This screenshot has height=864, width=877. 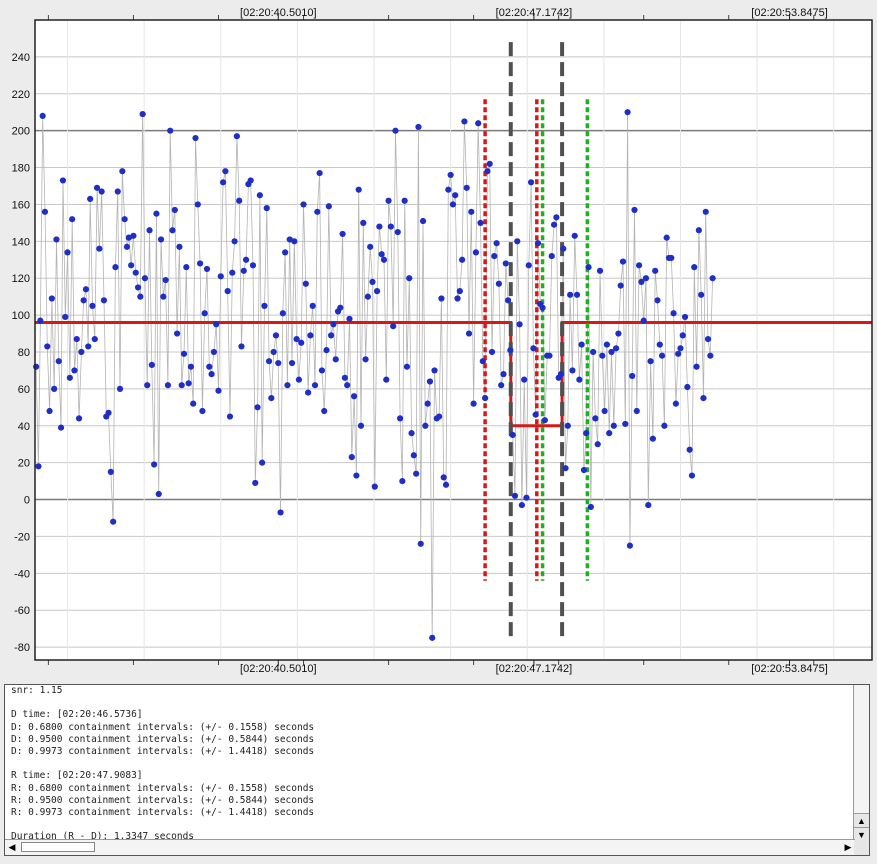 What do you see at coordinates (21, 242) in the screenshot?
I see `y-tick-label: 140` at bounding box center [21, 242].